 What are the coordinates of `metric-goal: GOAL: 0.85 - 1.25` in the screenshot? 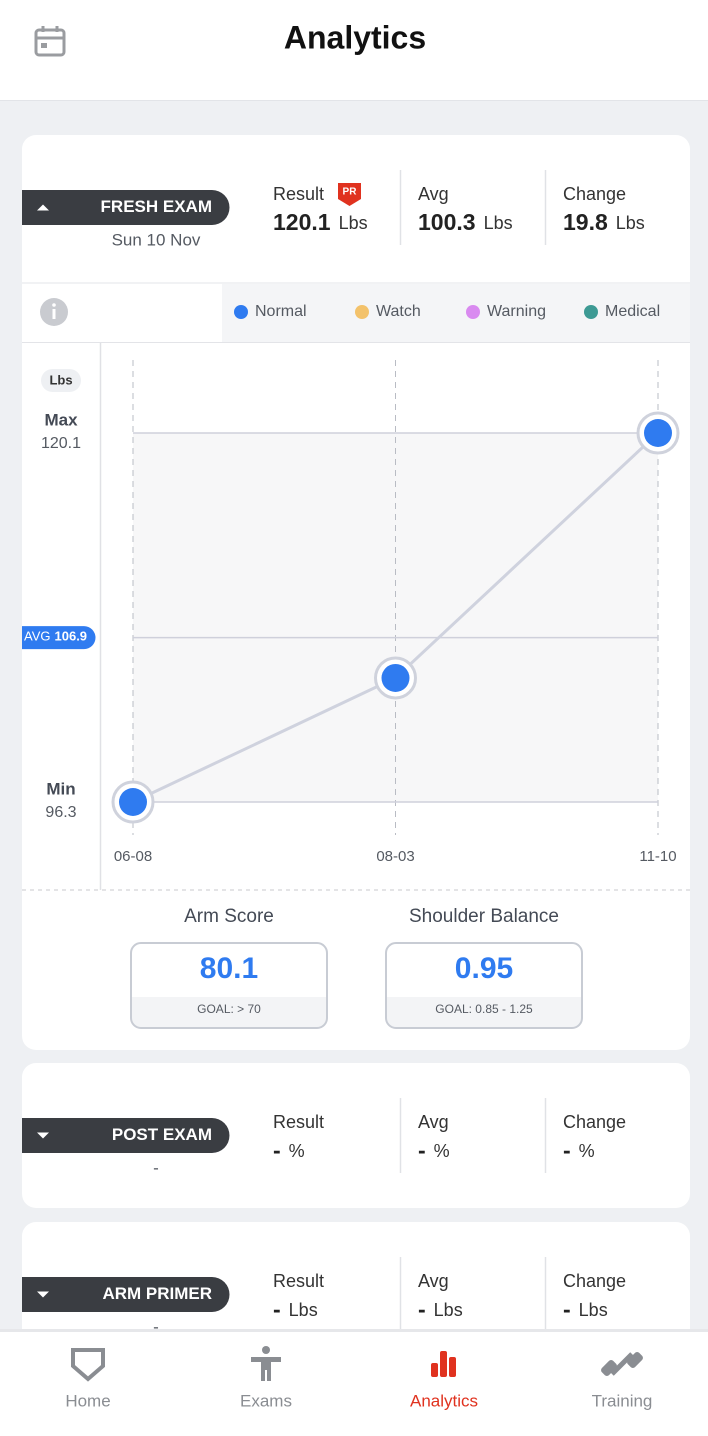 It's located at (484, 1009).